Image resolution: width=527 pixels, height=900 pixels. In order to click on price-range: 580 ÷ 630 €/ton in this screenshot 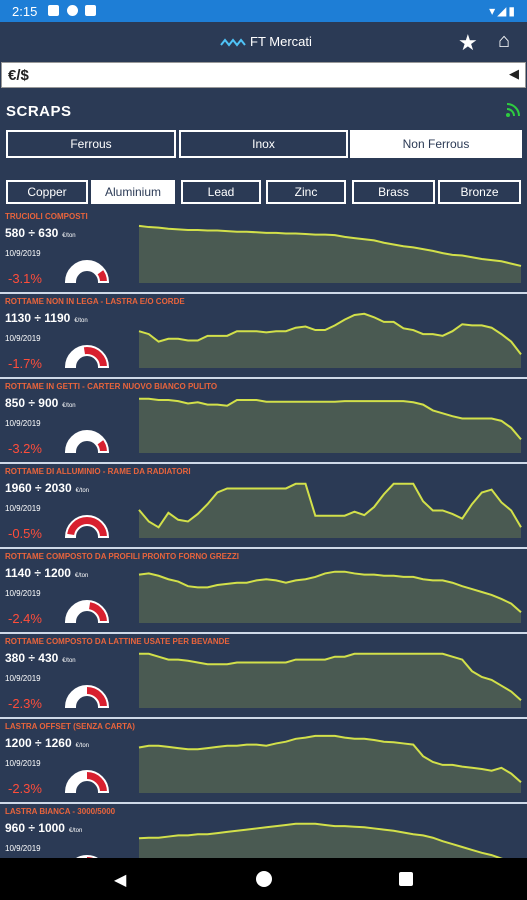, I will do `click(40, 233)`.